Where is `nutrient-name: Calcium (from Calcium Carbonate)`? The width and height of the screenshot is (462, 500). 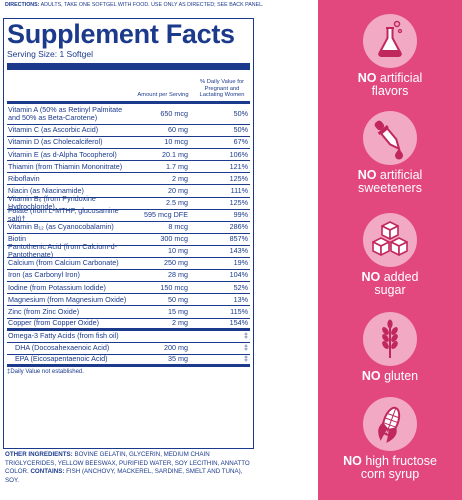
nutrient-name: Calcium (from Calcium Carbonate) is located at coordinates (63, 263).